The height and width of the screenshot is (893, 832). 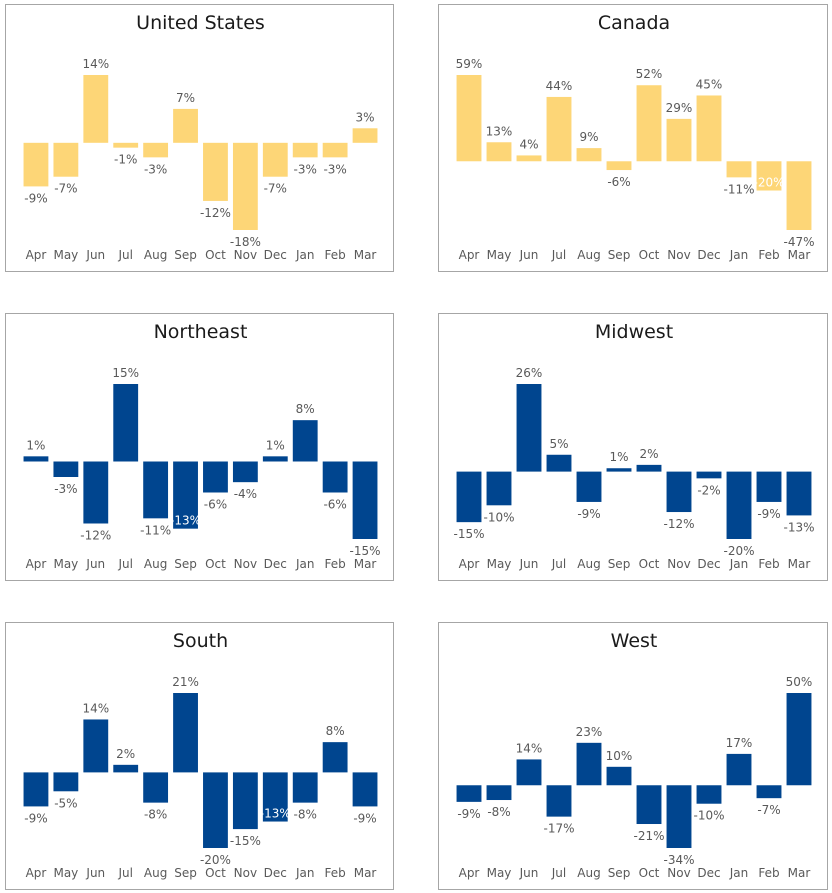 What do you see at coordinates (619, 776) in the screenshot?
I see `bar-sep` at bounding box center [619, 776].